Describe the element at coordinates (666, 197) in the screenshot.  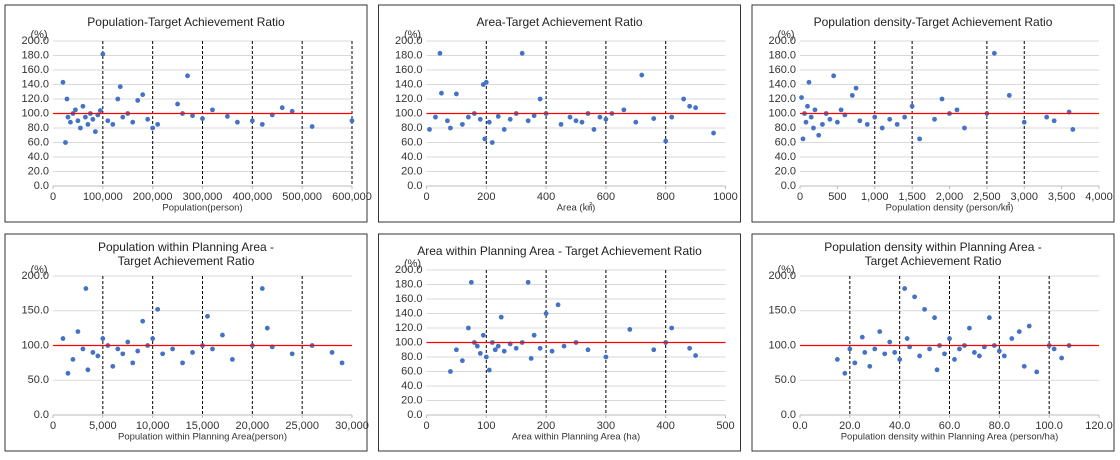
I see `x-tick-label: 800` at that location.